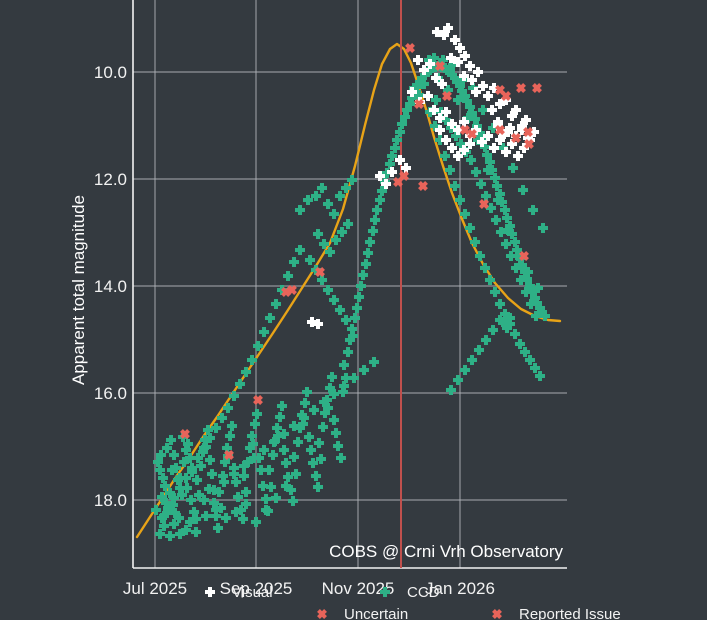 Image resolution: width=707 pixels, height=620 pixels. What do you see at coordinates (410, 592) in the screenshot?
I see `legend-item-ccd: CCD` at bounding box center [410, 592].